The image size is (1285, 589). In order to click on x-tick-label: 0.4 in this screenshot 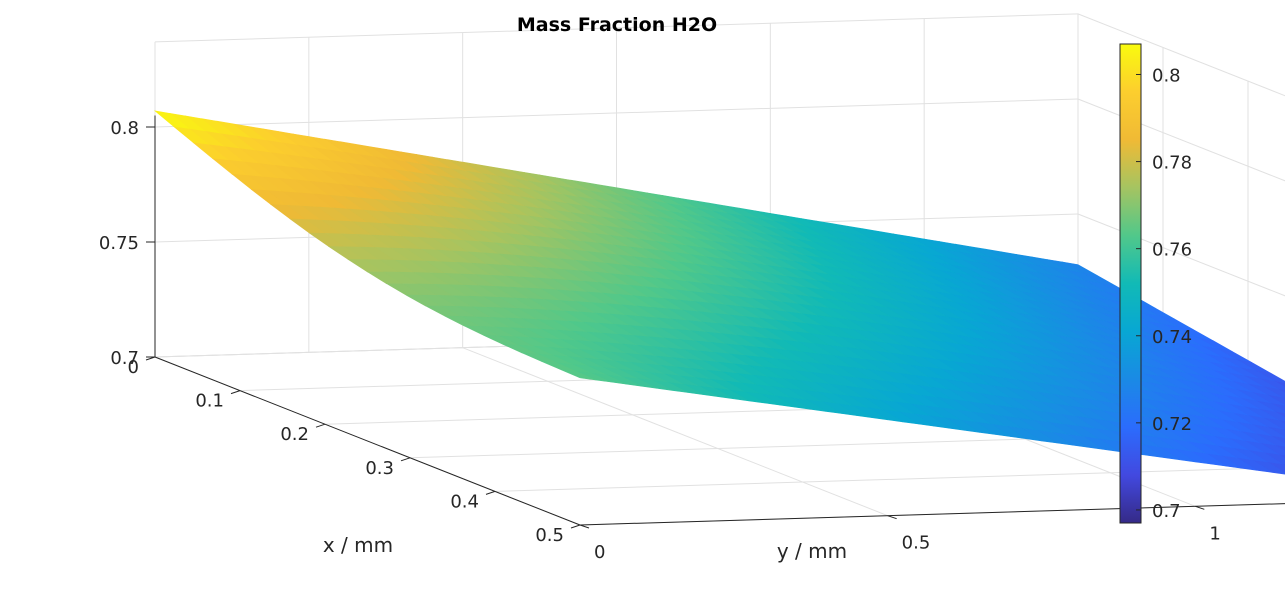, I will do `click(464, 501)`.